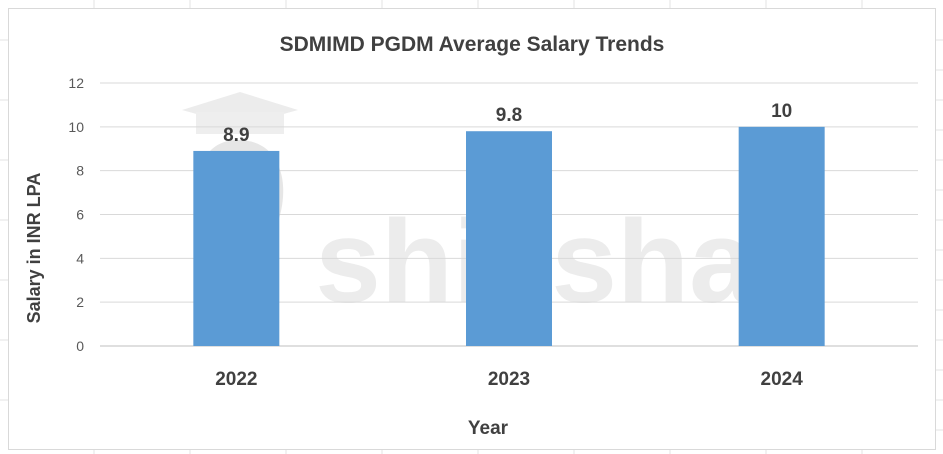  What do you see at coordinates (76, 83) in the screenshot?
I see `y-tick-label: 12` at bounding box center [76, 83].